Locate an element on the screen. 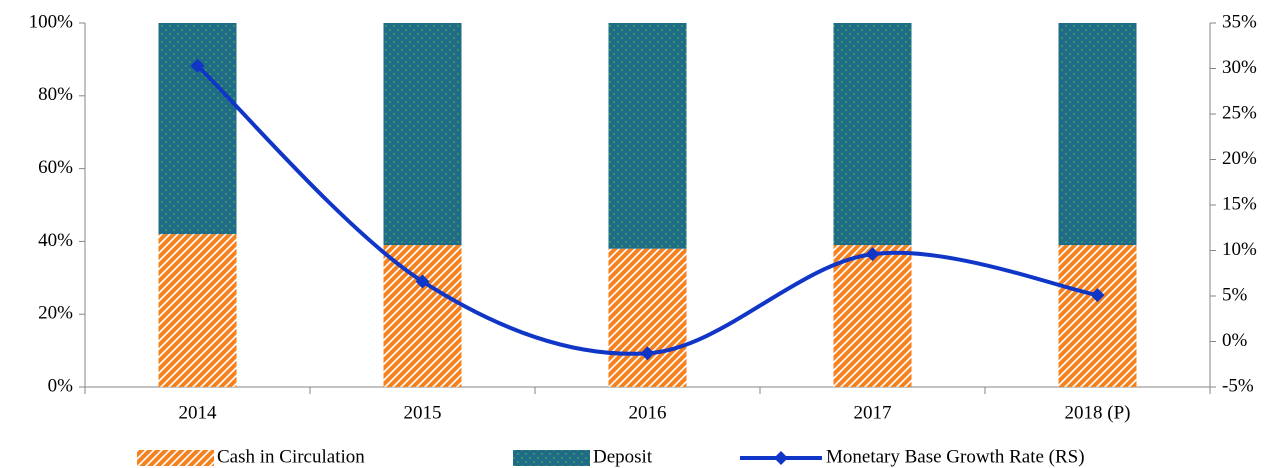 The width and height of the screenshot is (1271, 468). y2-tick-label: 30% is located at coordinates (1239, 67).